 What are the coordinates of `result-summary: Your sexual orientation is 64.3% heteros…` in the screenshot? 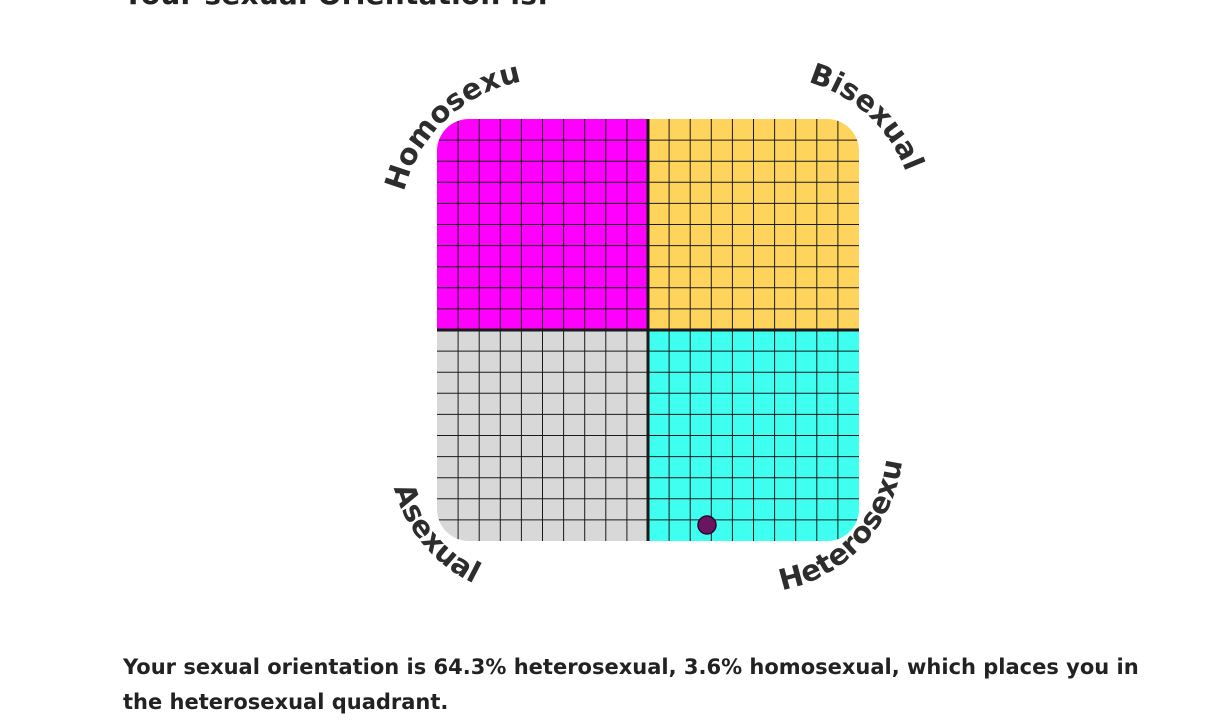 It's located at (631, 684).